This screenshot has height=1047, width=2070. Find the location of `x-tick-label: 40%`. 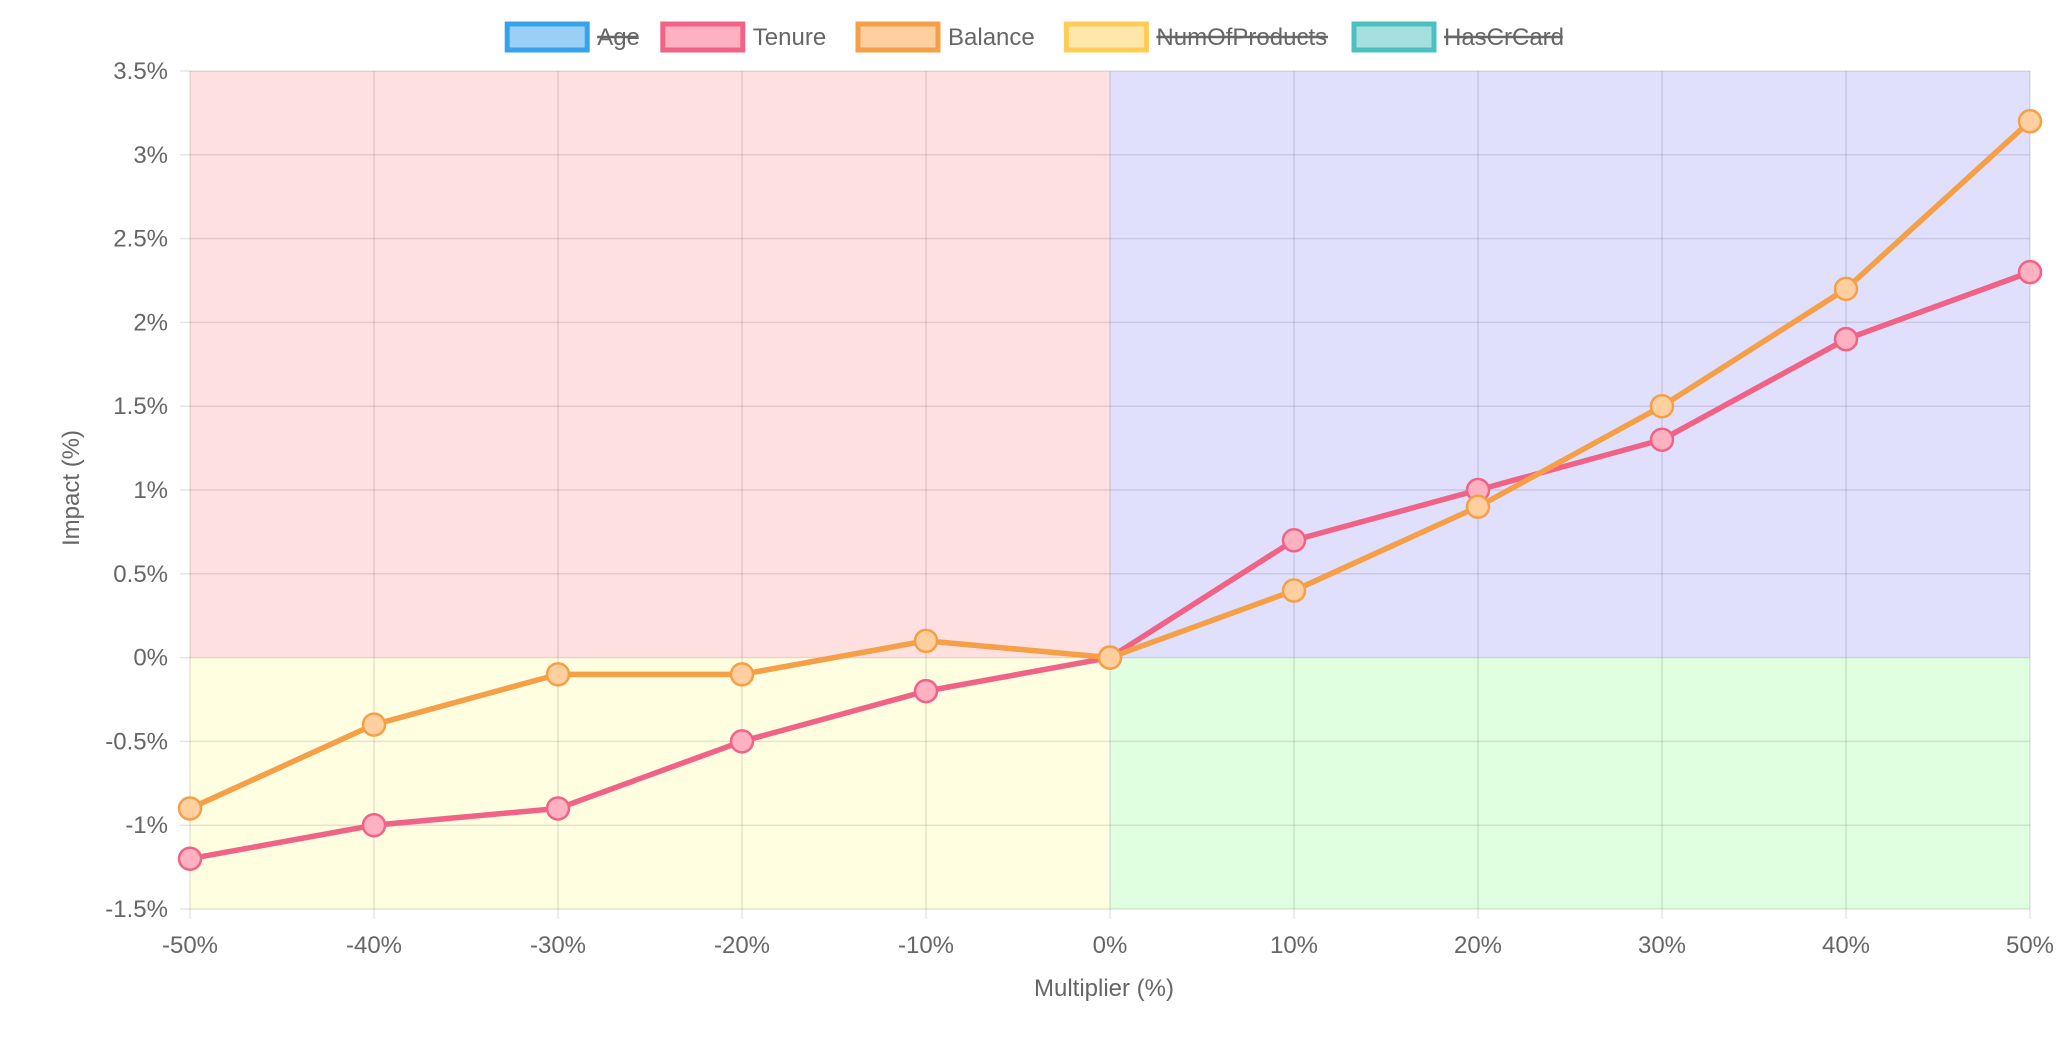

x-tick-label: 40% is located at coordinates (1846, 945).